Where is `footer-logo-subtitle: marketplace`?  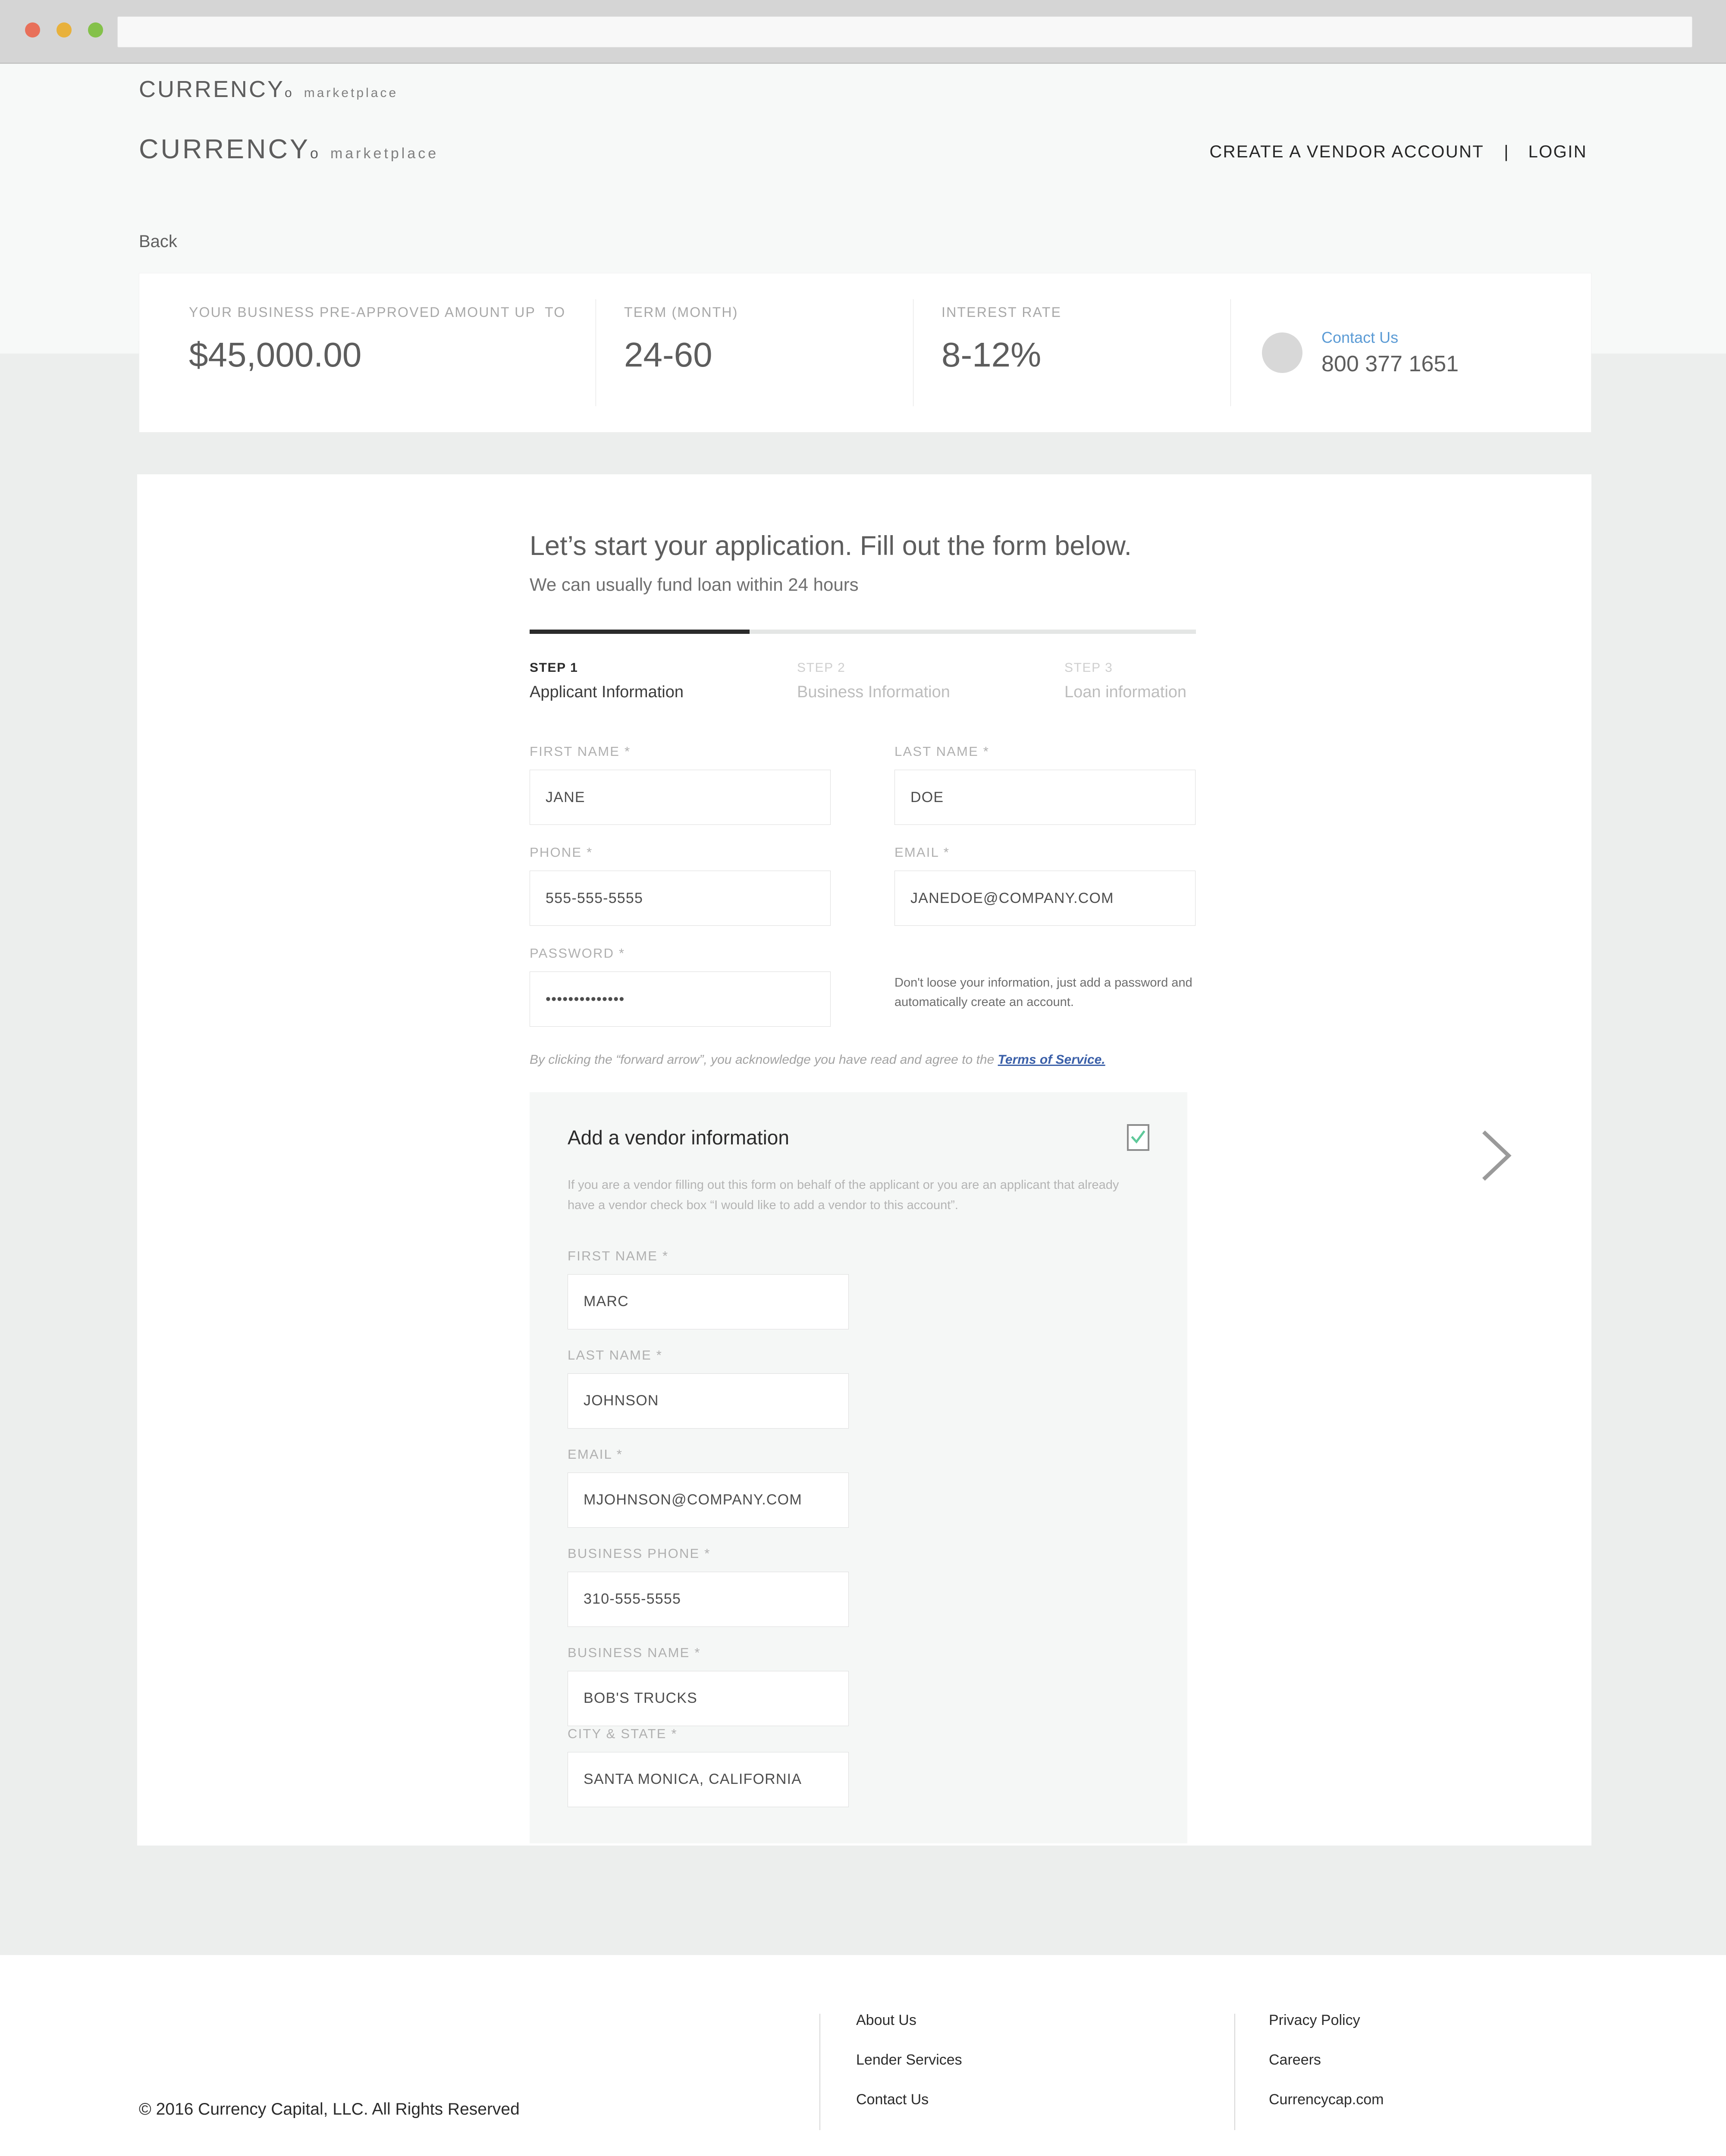
footer-logo-subtitle: marketplace is located at coordinates (352, 93).